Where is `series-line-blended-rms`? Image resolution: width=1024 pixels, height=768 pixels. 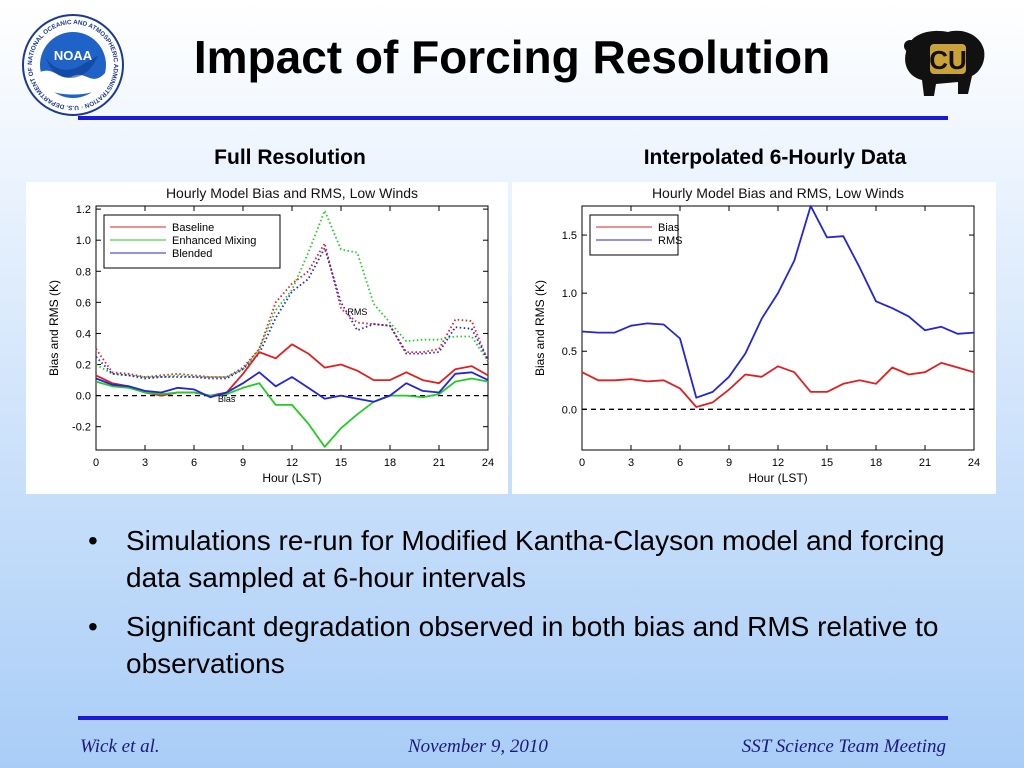
series-line-blended-rms is located at coordinates (292, 313).